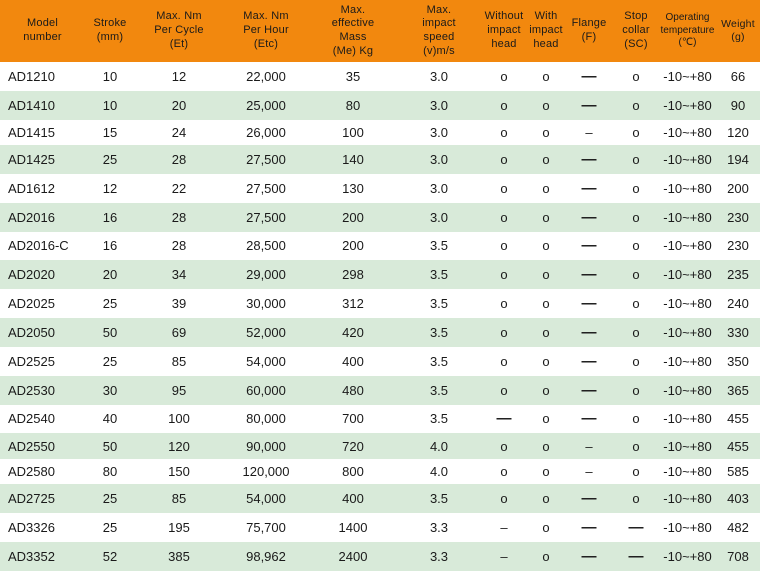  I want to click on cell-model: AD2525, so click(31, 361).